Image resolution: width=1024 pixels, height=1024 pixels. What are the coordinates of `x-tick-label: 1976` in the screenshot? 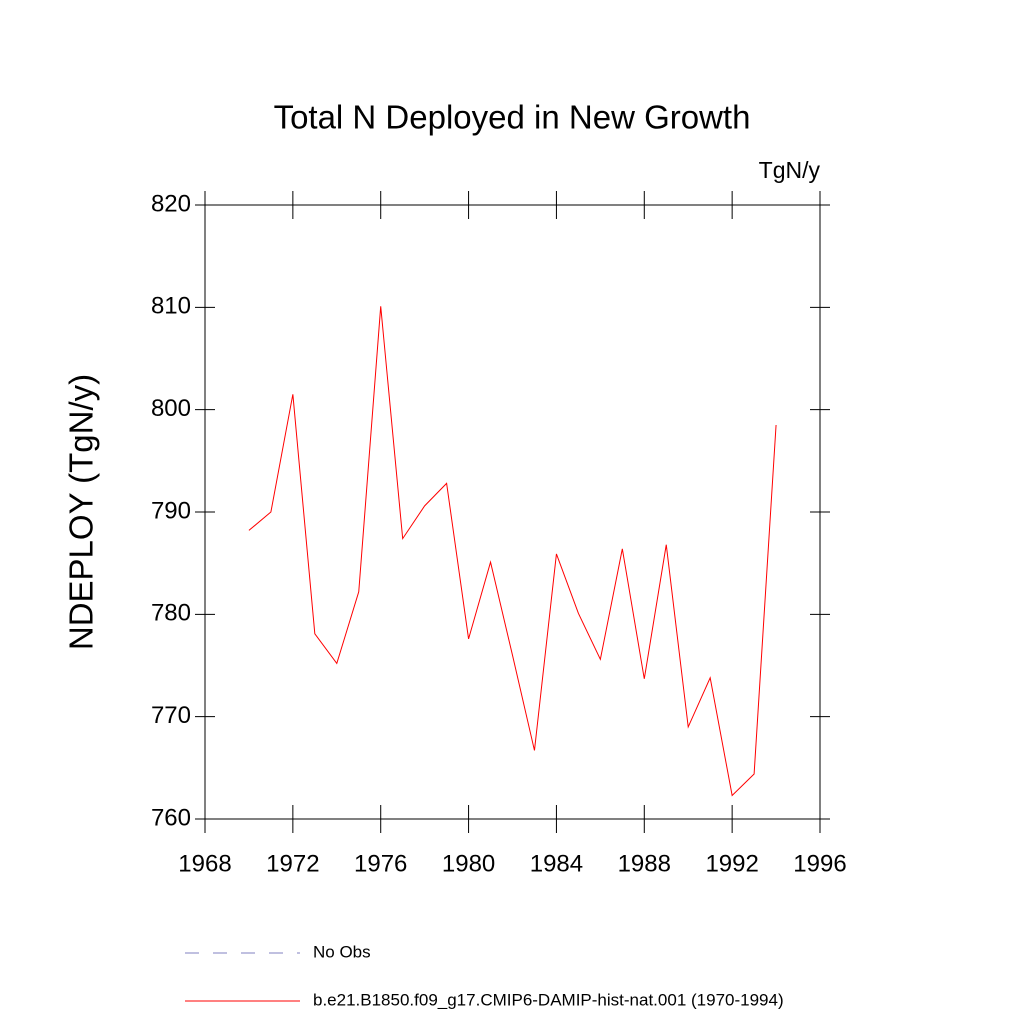 It's located at (380, 863).